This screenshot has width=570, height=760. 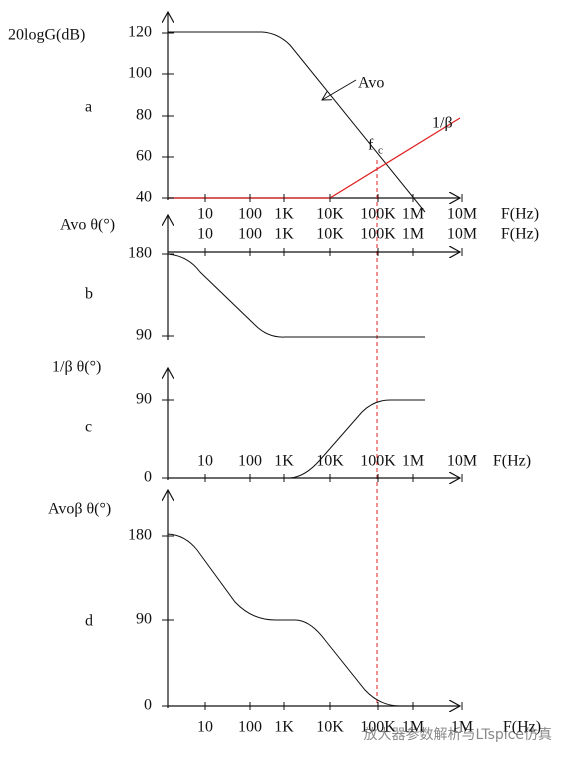 I want to click on beta-phase, so click(x=357, y=439).